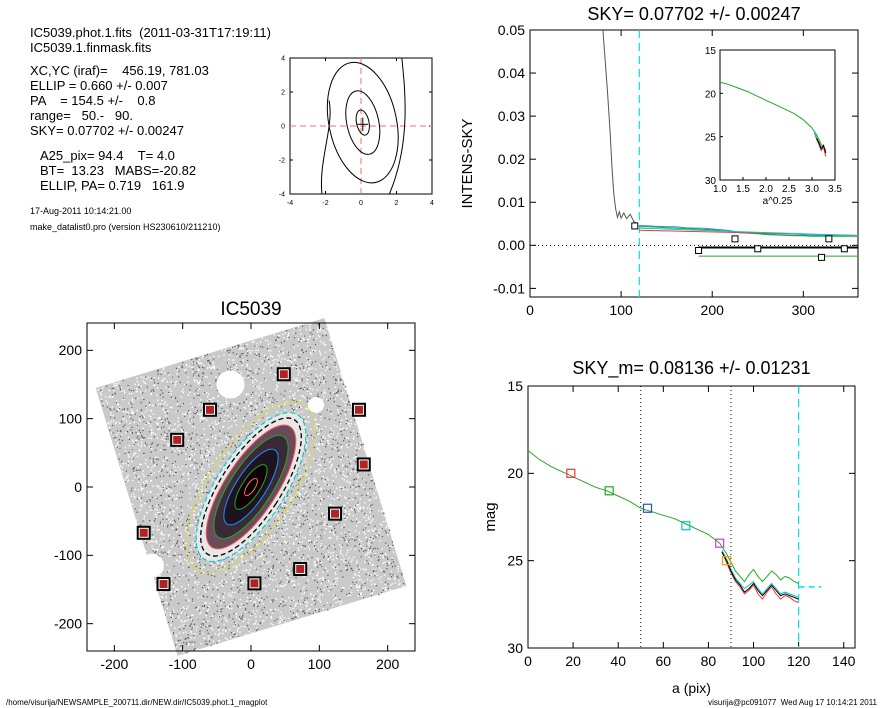 The height and width of the screenshot is (708, 885). What do you see at coordinates (711, 94) in the screenshot?
I see `inset-y-tick-label: 20` at bounding box center [711, 94].